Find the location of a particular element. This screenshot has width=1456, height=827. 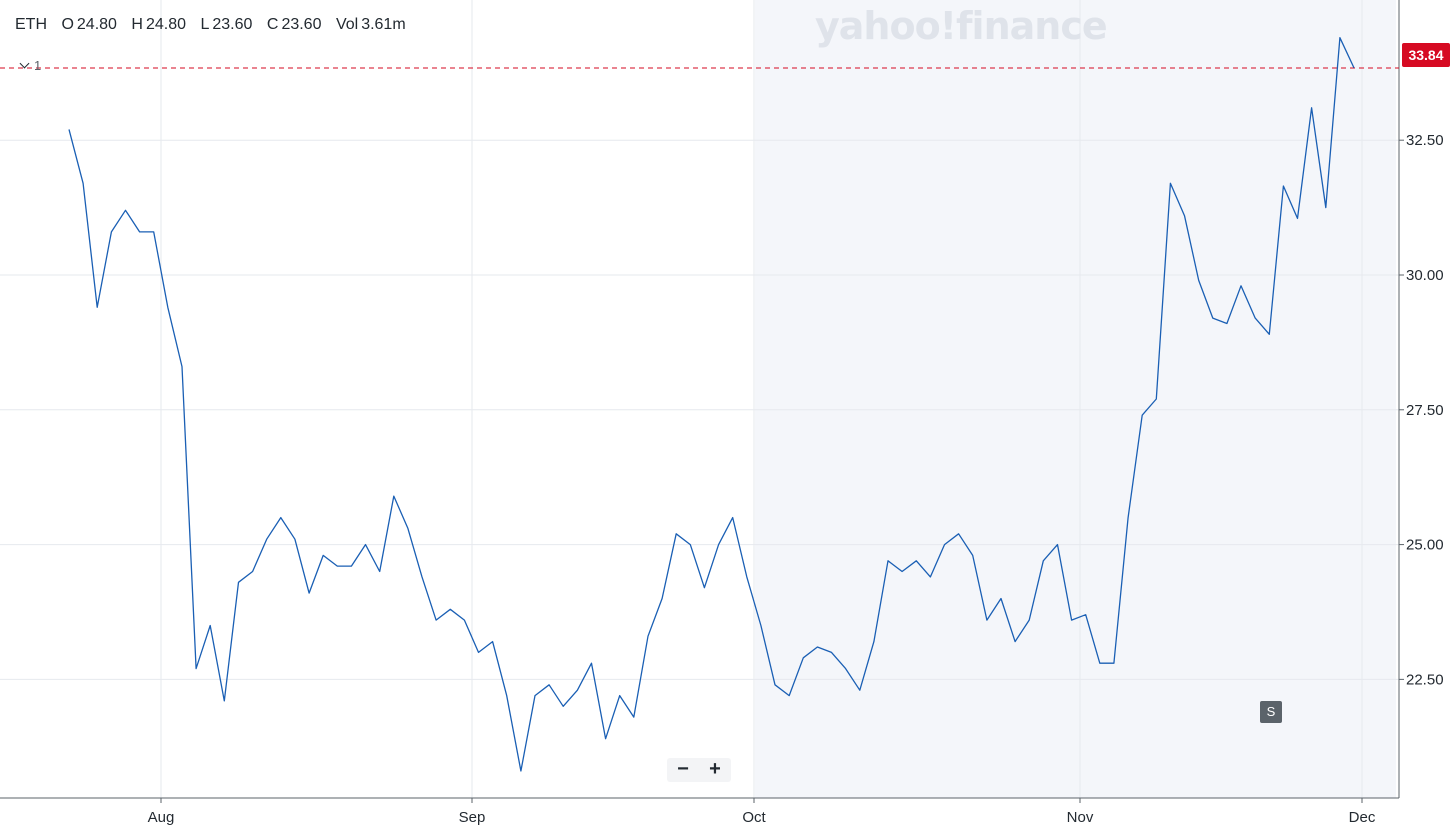

y-axis-ticks: 22.50 25.00 27.50 30.00 32.50 is located at coordinates (1421, 410).